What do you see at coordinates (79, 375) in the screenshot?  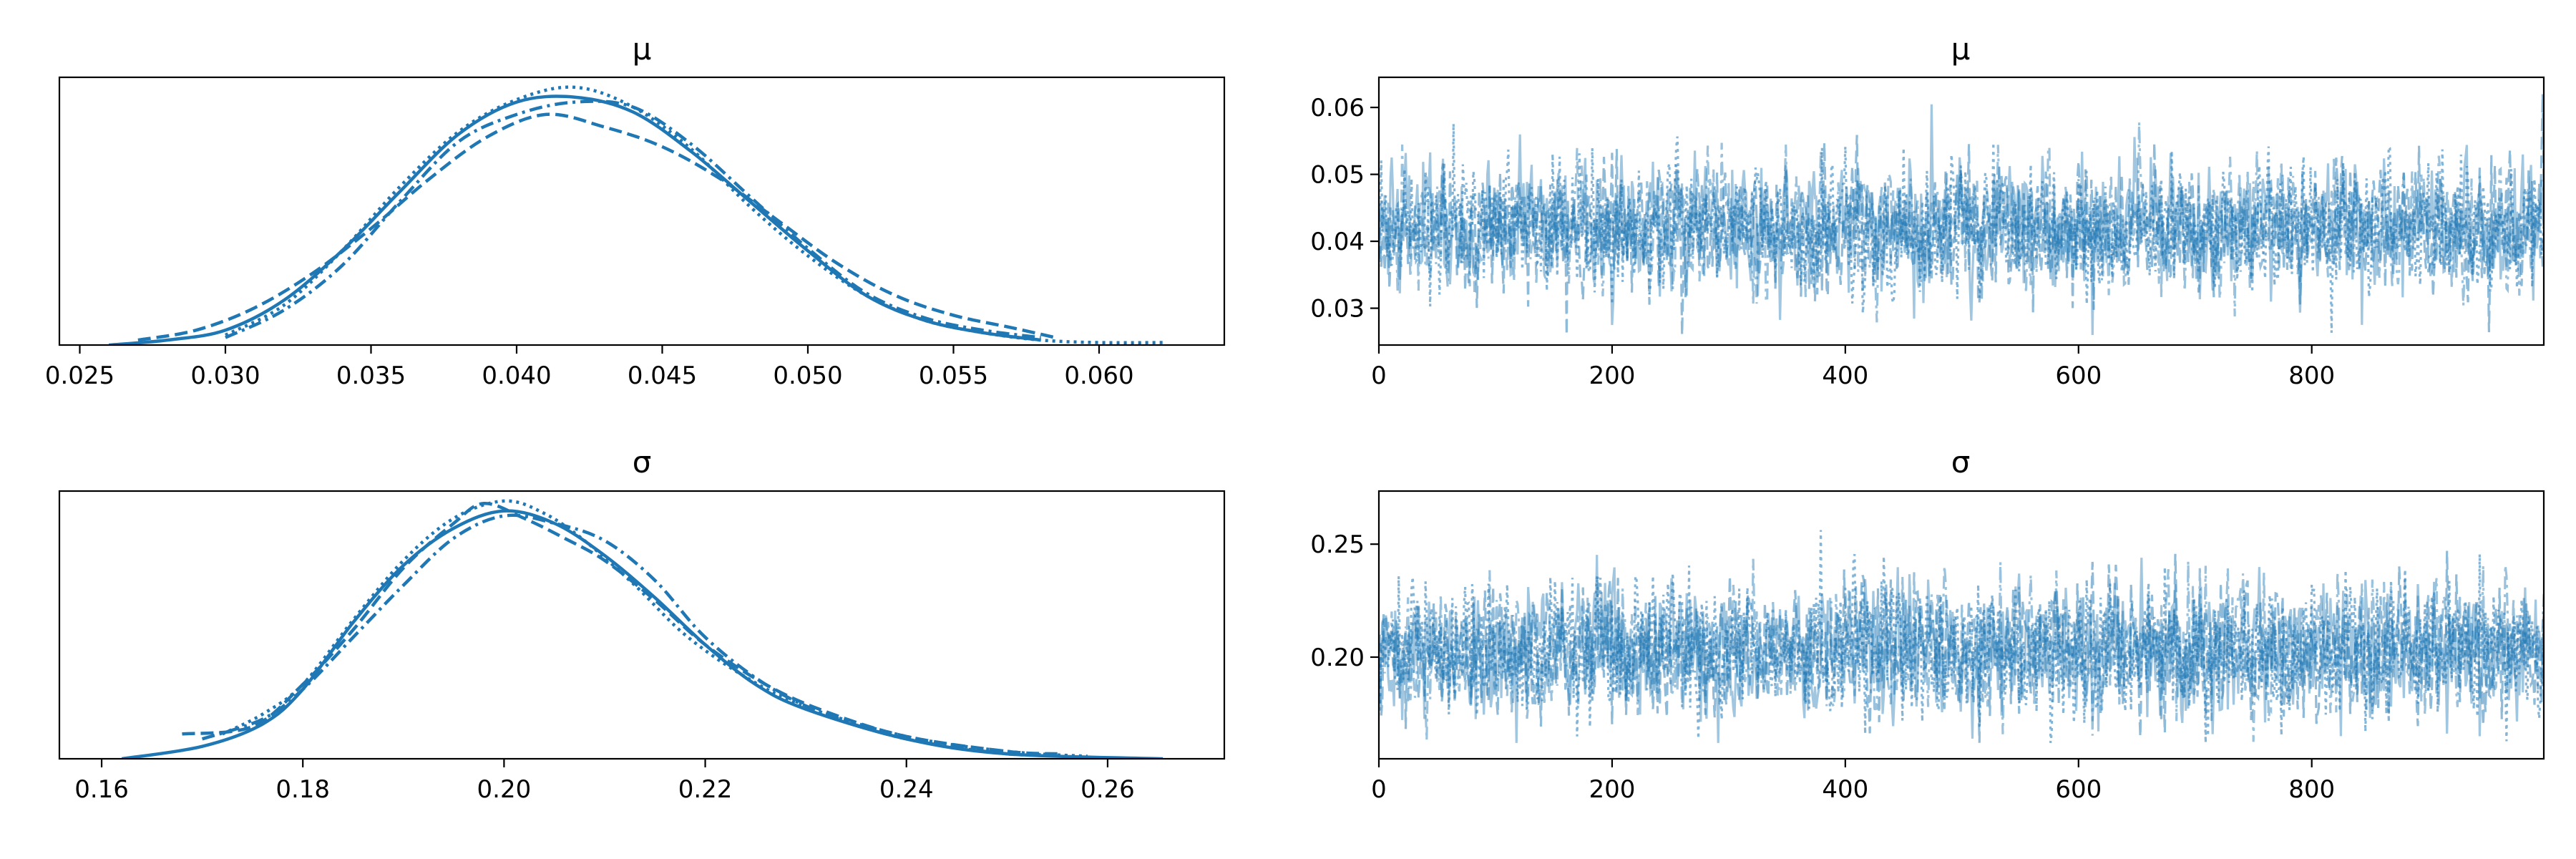 I see `mu-density-x-tick-label: 0.025` at bounding box center [79, 375].